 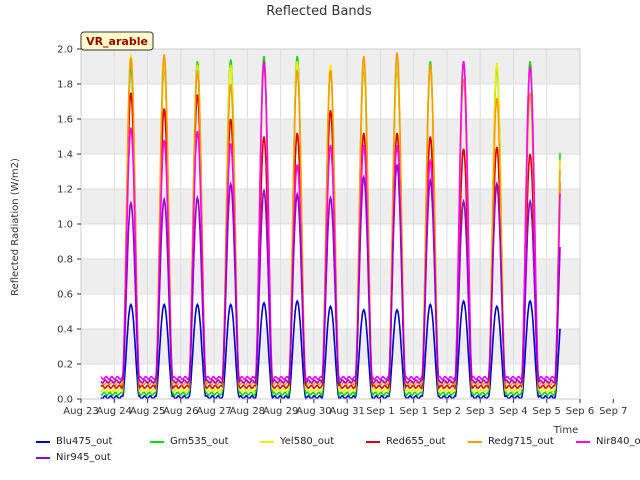 What do you see at coordinates (416, 441) in the screenshot?
I see `legend-label: Red655_out` at bounding box center [416, 441].